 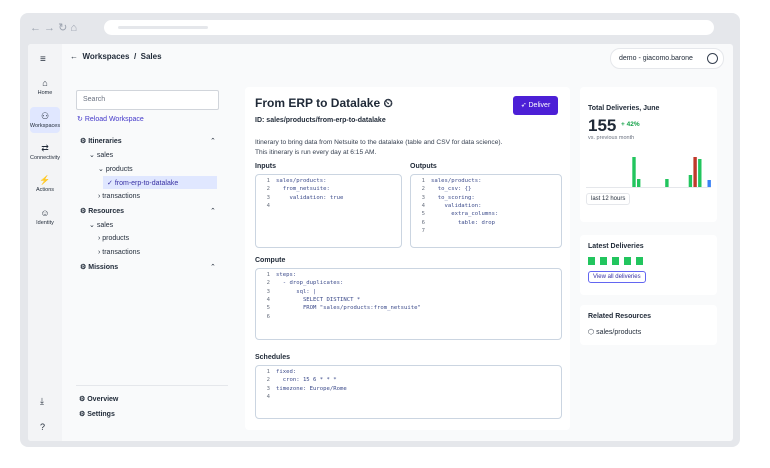 I want to click on breadcrumb-link: Workspaces, so click(x=106, y=56).